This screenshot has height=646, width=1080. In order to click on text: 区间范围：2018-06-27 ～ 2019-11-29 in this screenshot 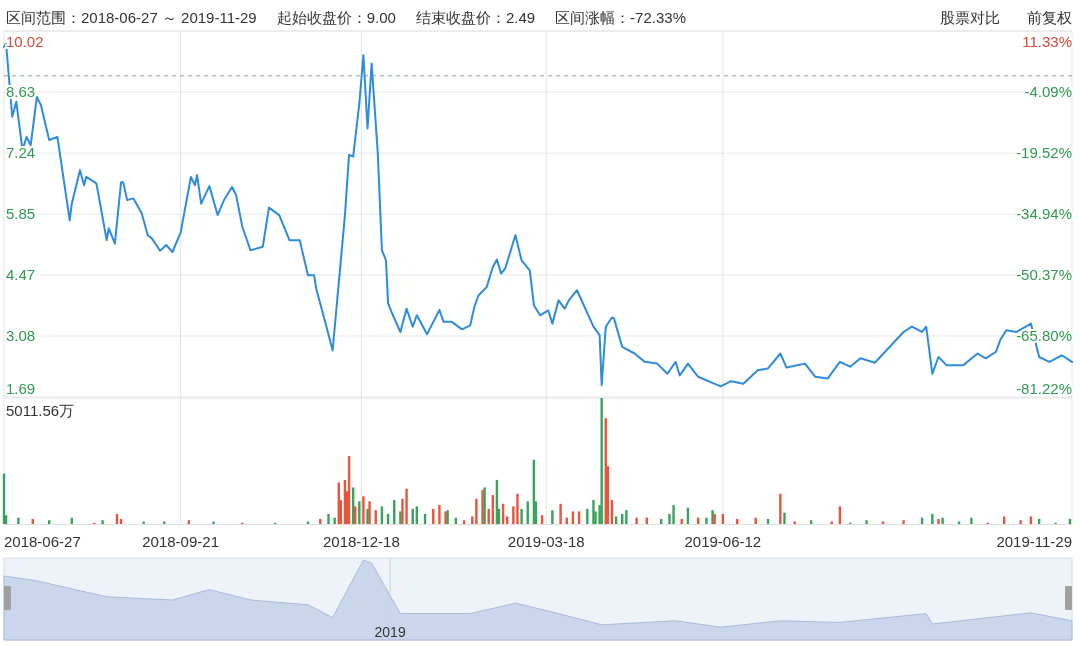, I will do `click(131, 17)`.